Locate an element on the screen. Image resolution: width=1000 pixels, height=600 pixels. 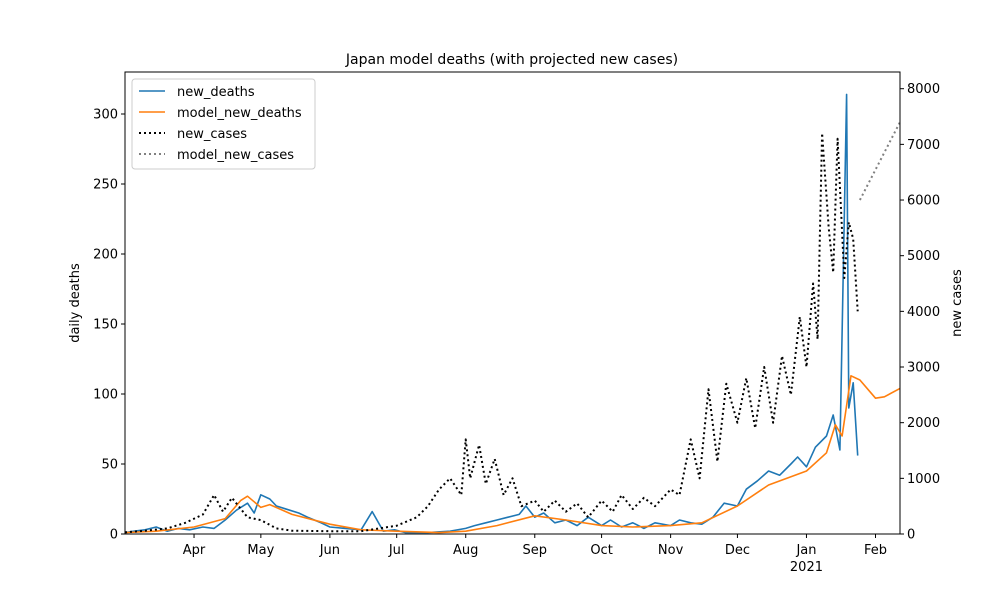
right-tick-label-7000: 7000 is located at coordinates (923, 145).